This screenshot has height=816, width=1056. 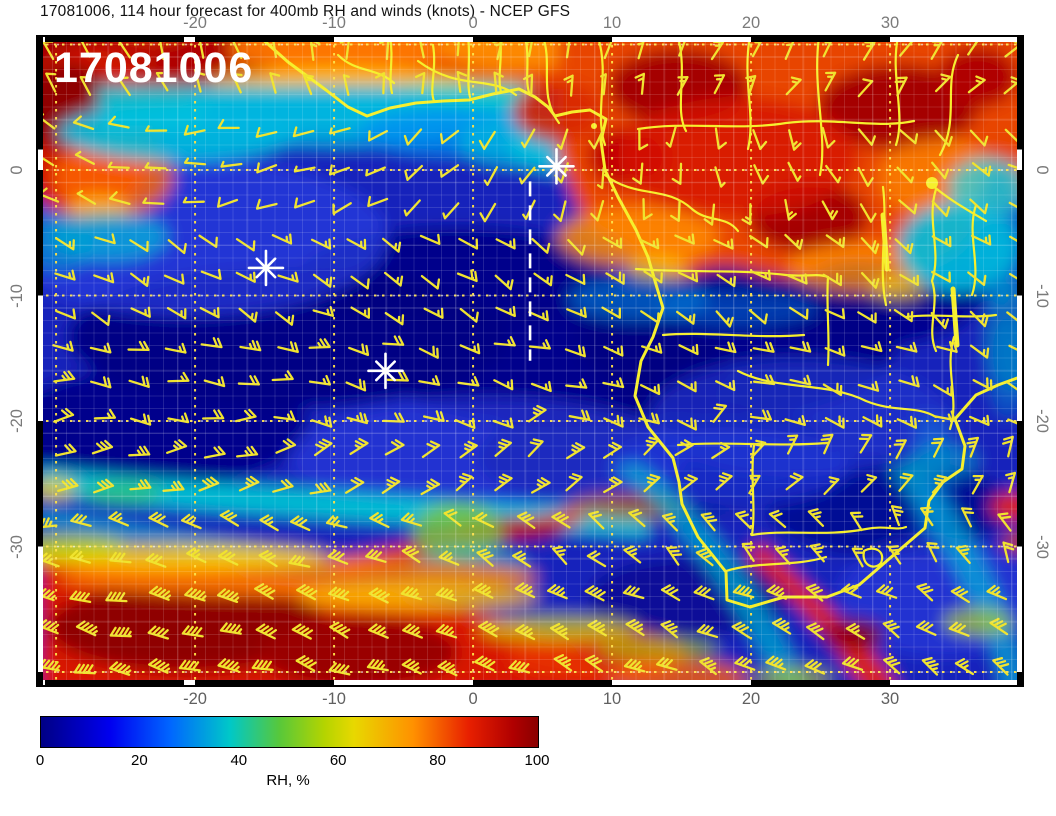 I want to click on colorbar-tick-label: 80, so click(x=437, y=760).